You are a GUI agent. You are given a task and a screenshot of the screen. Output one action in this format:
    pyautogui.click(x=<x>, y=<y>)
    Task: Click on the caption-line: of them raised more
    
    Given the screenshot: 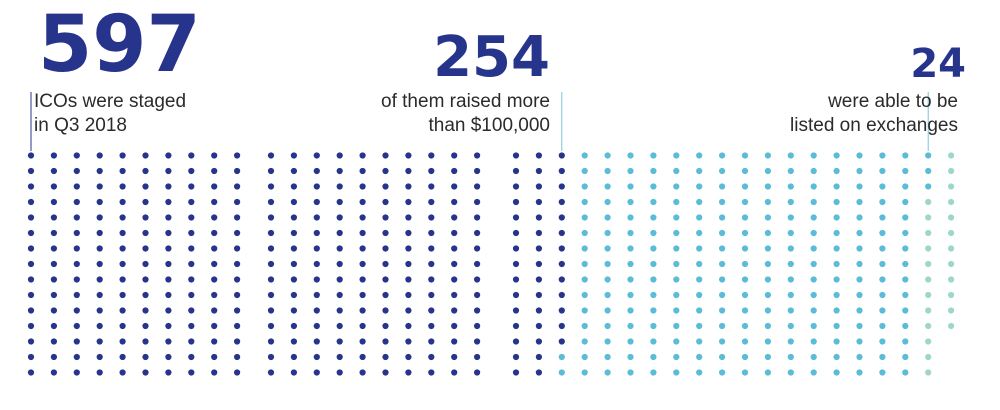 What is the action you would take?
    pyautogui.click(x=465, y=101)
    